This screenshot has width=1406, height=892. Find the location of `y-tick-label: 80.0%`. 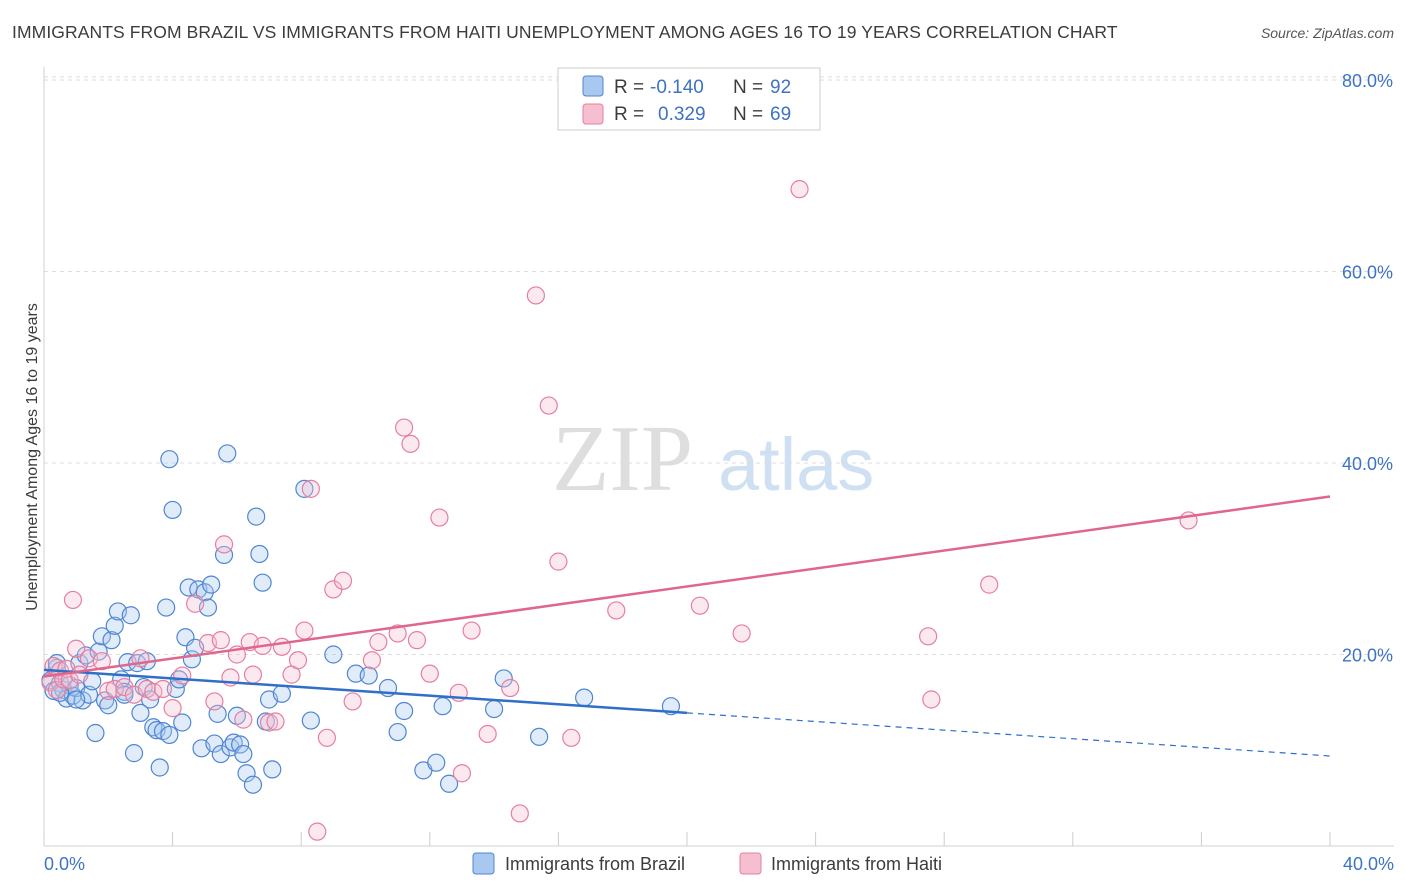

y-tick-label: 80.0% is located at coordinates (1367, 81).